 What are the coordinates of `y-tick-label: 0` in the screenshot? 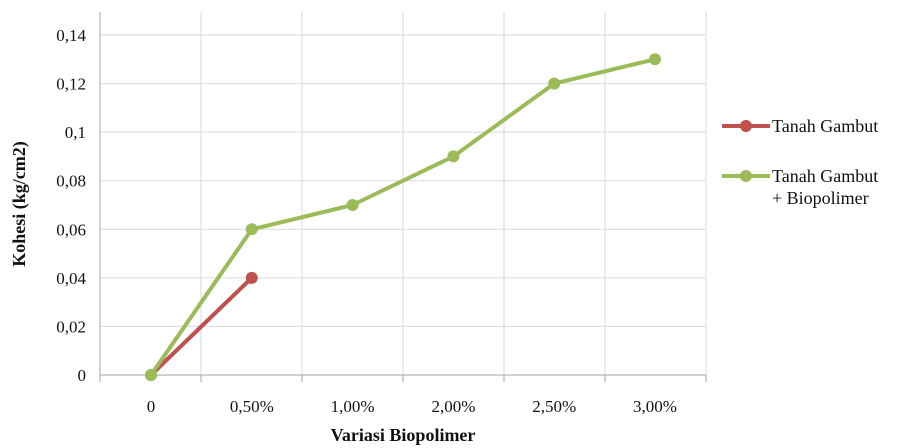 It's located at (82, 375).